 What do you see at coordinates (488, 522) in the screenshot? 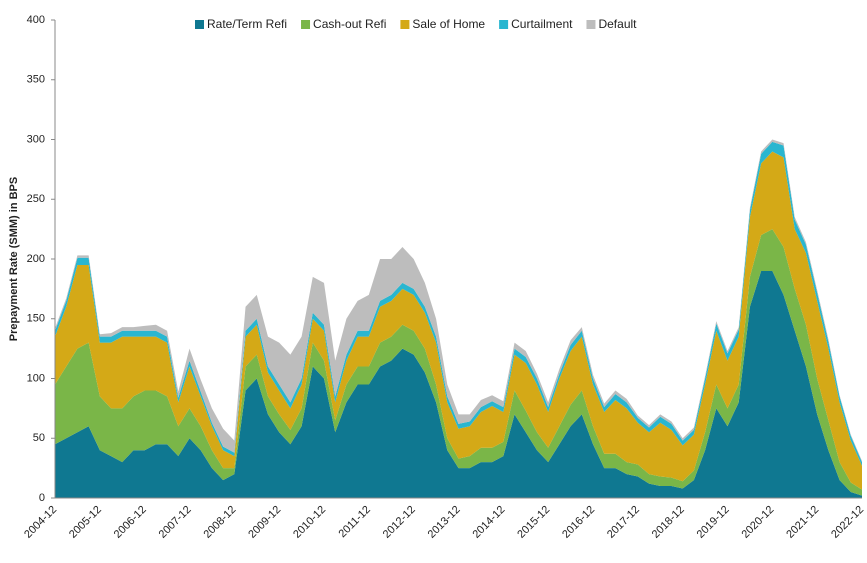
I see `x-tick-label: 2014-12` at bounding box center [488, 522].